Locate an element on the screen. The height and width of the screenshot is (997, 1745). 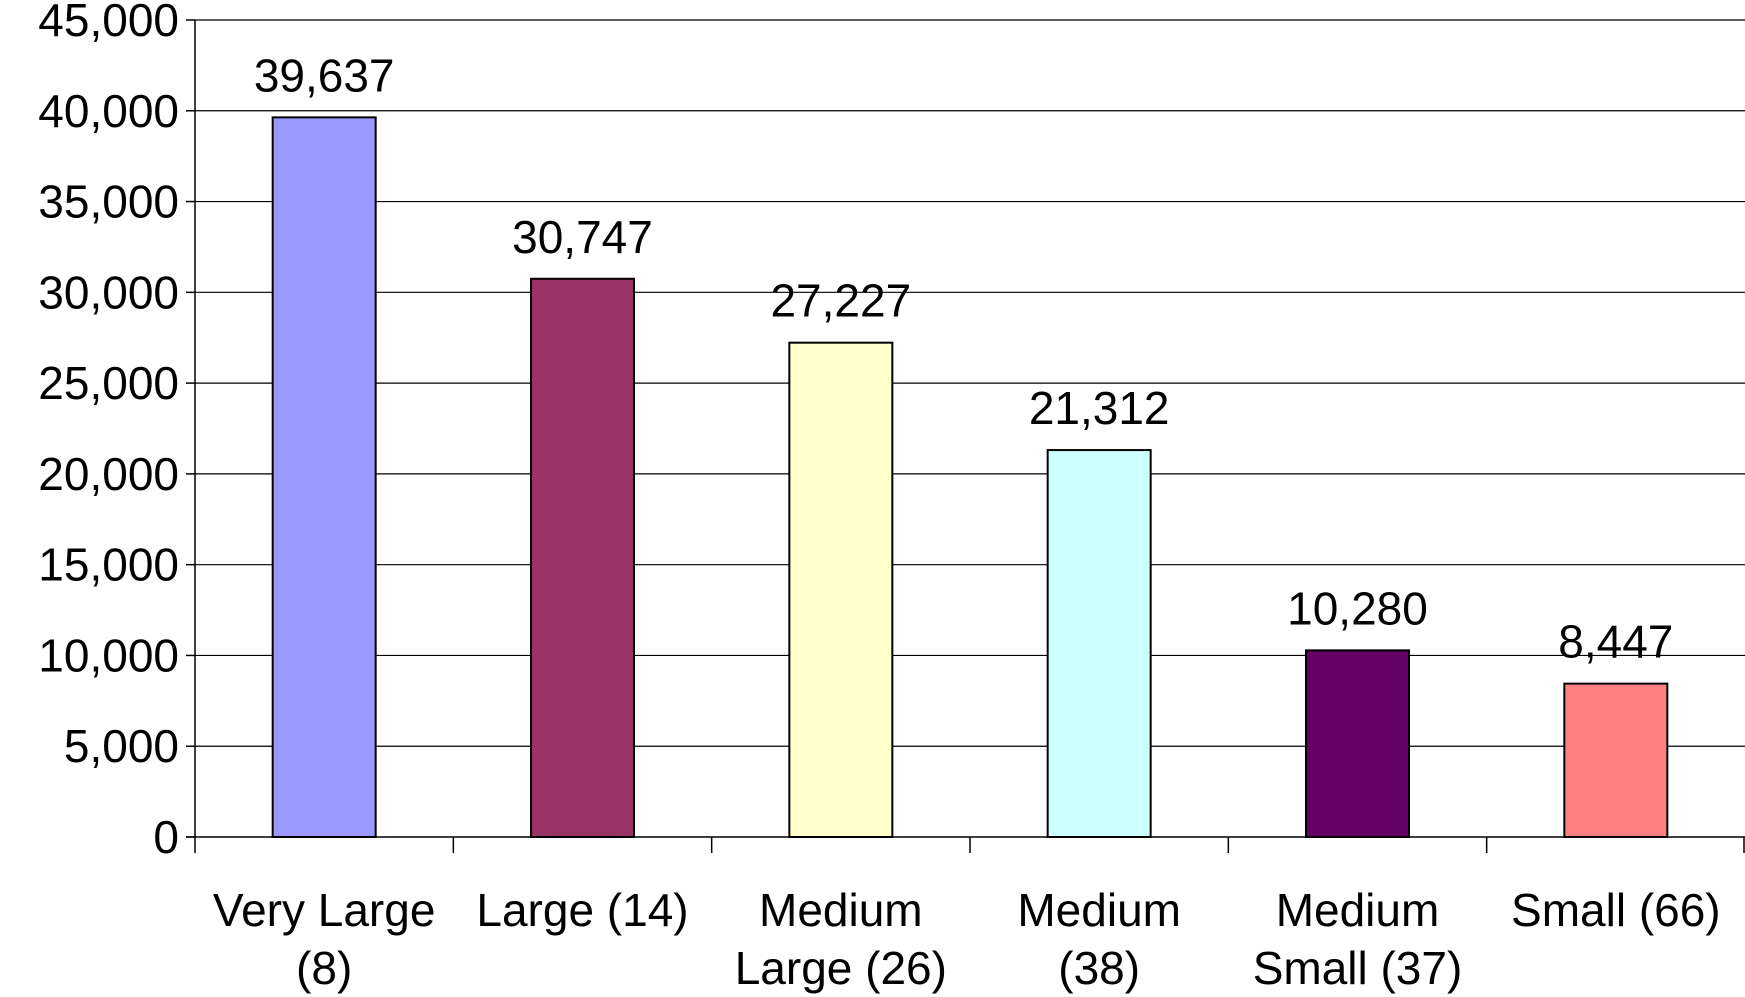
x-category-label: Large (14) is located at coordinates (582, 910).